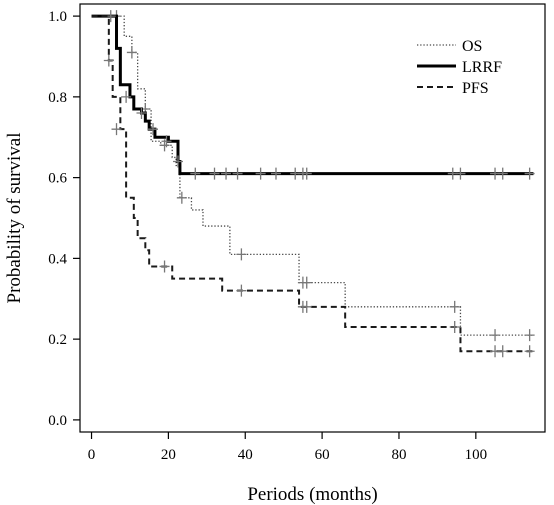 This screenshot has width=554, height=505. What do you see at coordinates (322, 455) in the screenshot?
I see `x-tick-label: 60` at bounding box center [322, 455].